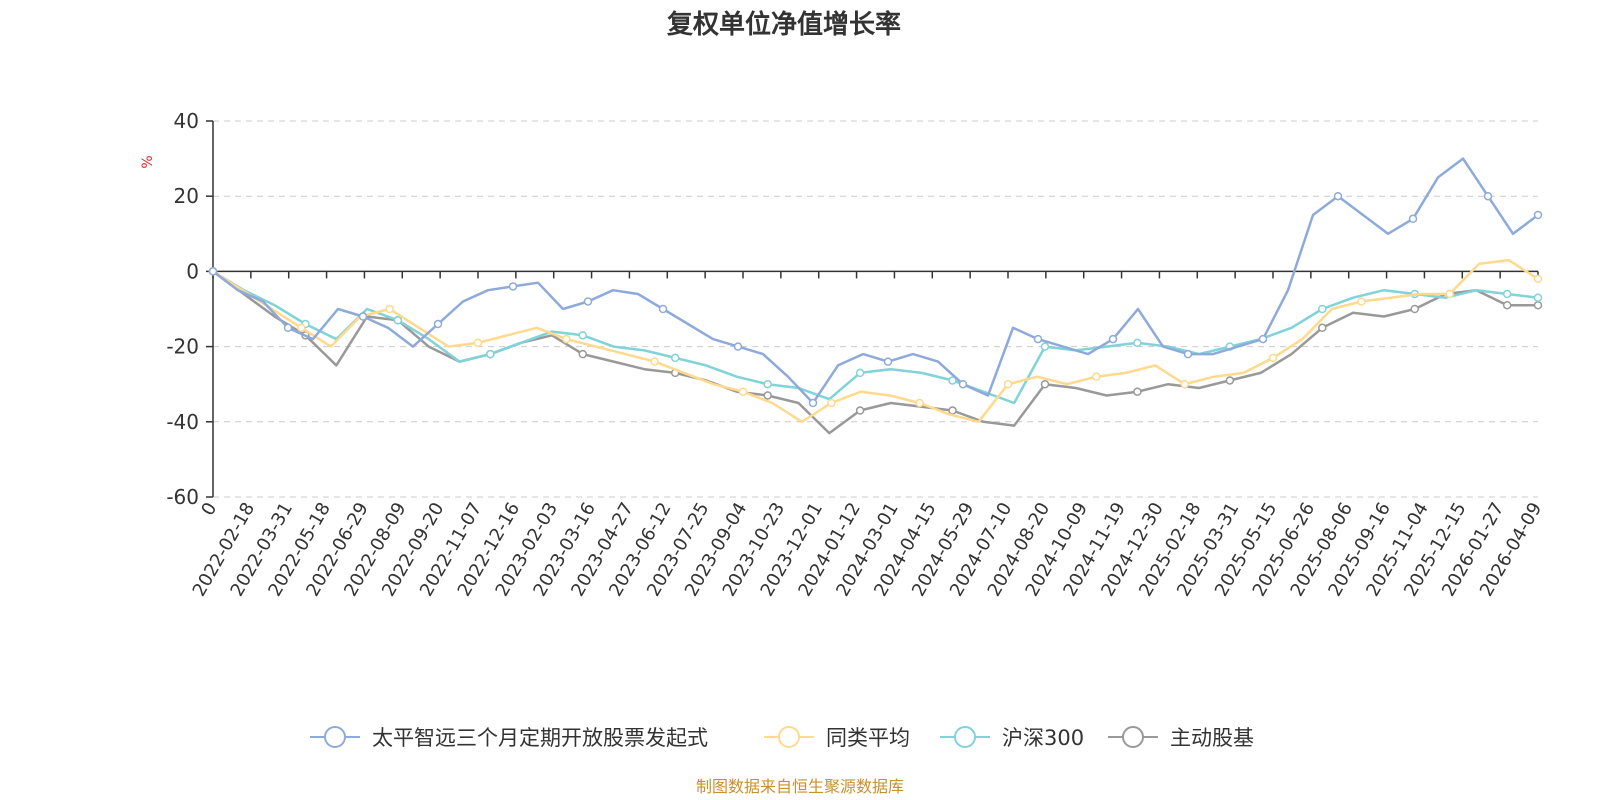 This screenshot has height=800, width=1600. I want to click on x-tick-label: 0, so click(209, 509).